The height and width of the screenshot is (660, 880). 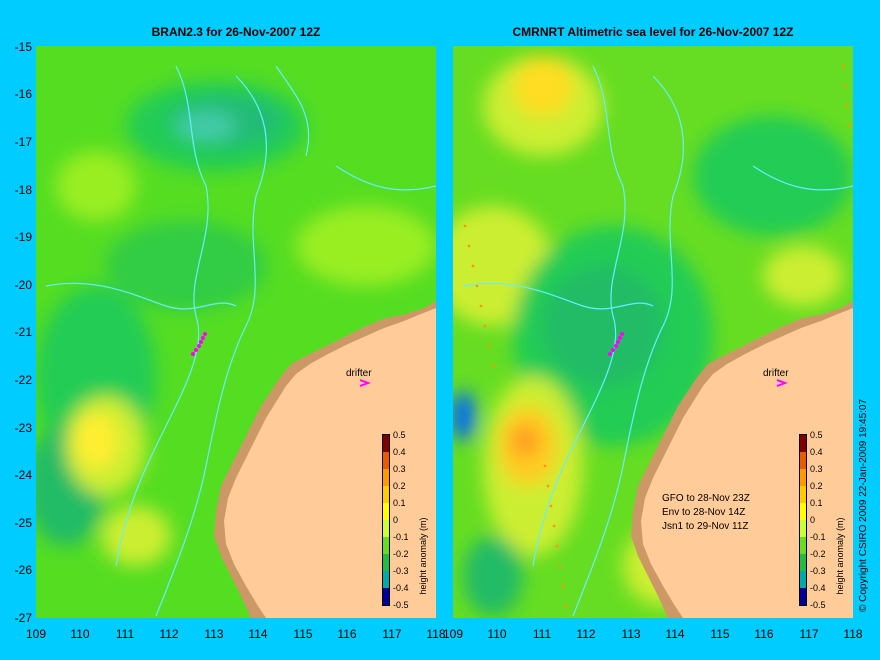 I want to click on lat-label: -24, so click(x=23, y=475).